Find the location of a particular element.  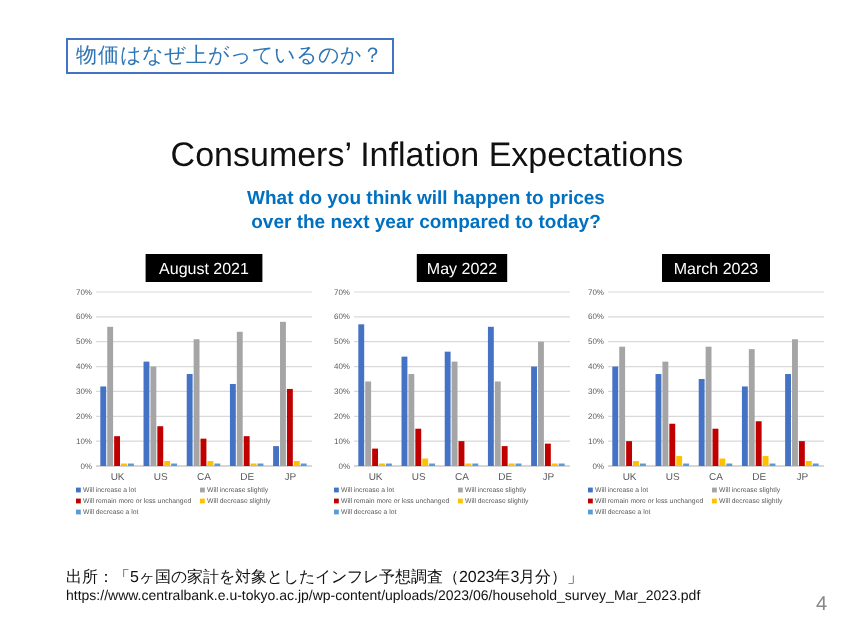

text: 4 is located at coordinates (822, 605).